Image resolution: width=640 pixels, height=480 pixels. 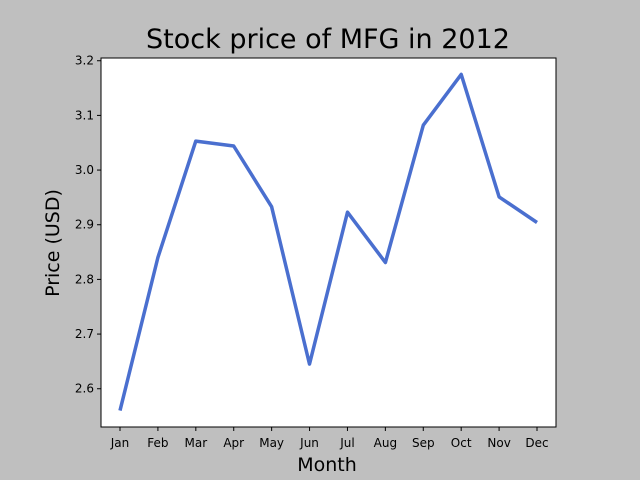 What do you see at coordinates (309, 443) in the screenshot?
I see `x-tick-label: Jun` at bounding box center [309, 443].